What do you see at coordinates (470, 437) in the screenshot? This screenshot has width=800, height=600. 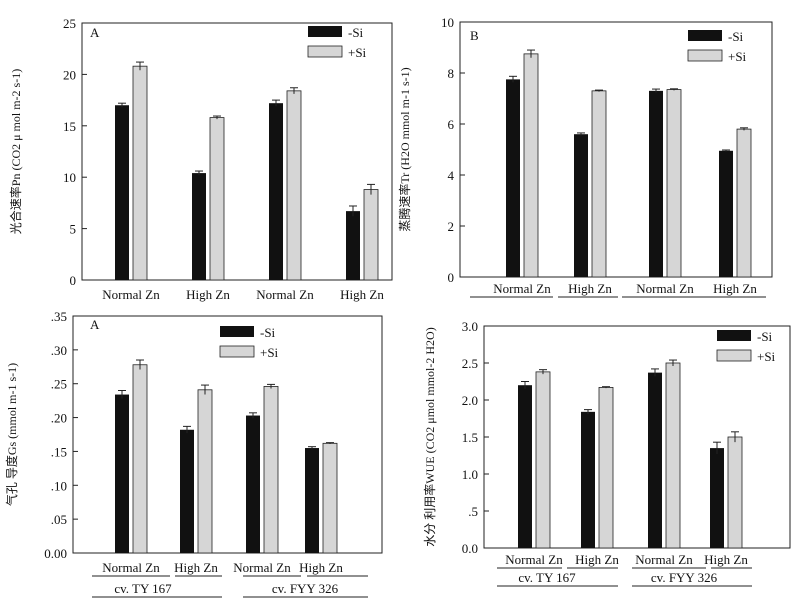 I see `y-tick-label: 1.5` at bounding box center [470, 437].